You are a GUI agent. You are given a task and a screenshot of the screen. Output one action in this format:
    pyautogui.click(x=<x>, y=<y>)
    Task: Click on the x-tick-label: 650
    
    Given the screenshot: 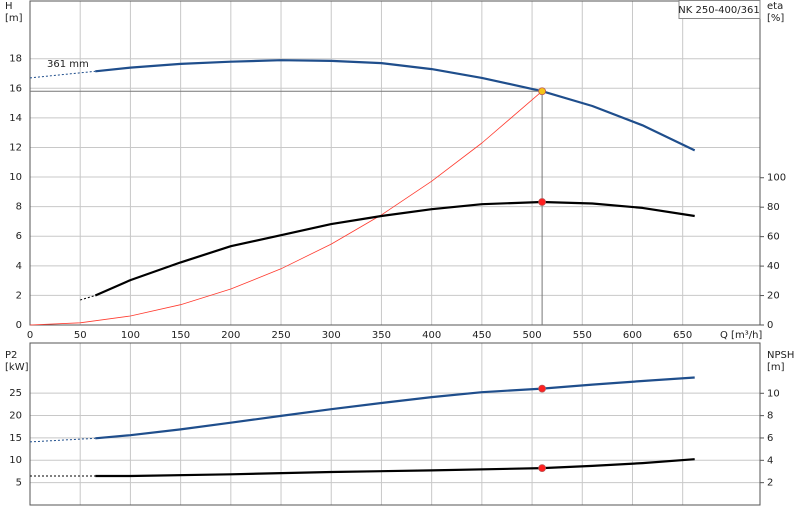 What is the action you would take?
    pyautogui.click(x=682, y=335)
    